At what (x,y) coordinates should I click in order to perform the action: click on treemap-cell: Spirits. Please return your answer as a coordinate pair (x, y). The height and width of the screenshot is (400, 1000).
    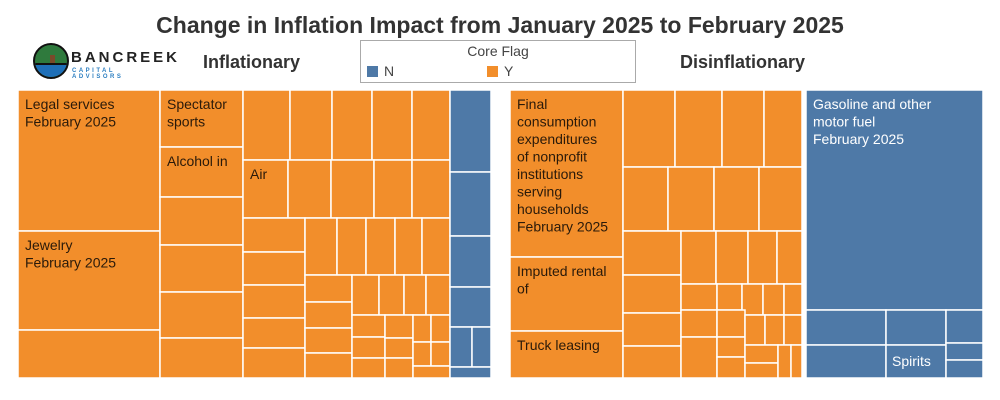
    Looking at the image, I should click on (916, 361).